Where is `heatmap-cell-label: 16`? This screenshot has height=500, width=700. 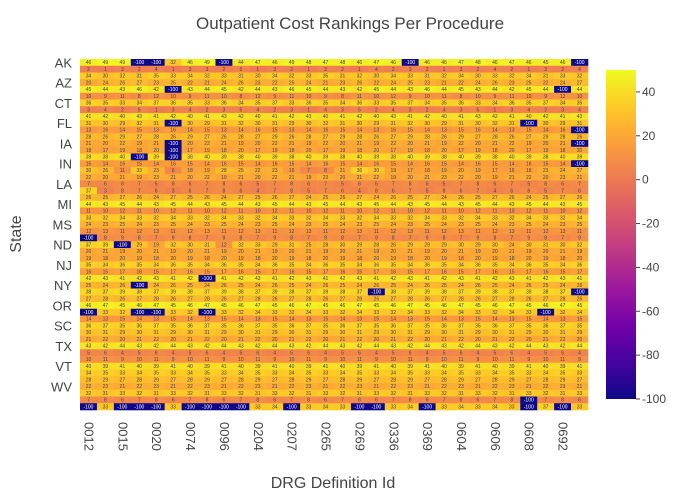
heatmap-cell-label: 16 is located at coordinates (343, 272).